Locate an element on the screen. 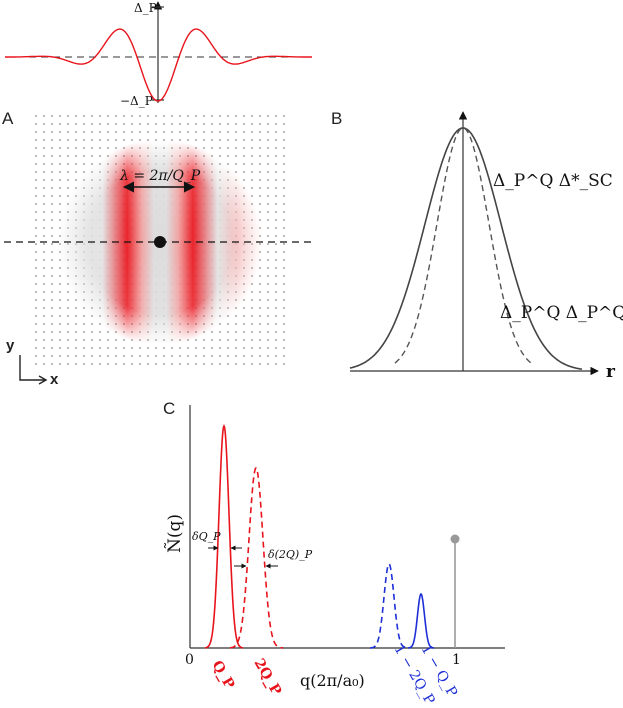  delta-qp-label: δQ_P is located at coordinates (206, 536).